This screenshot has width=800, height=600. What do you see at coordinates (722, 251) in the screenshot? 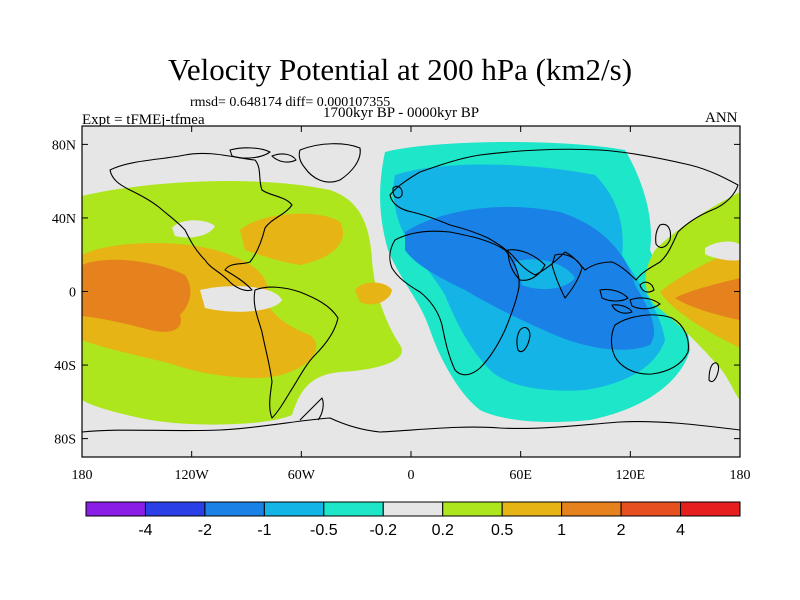
I see `contour-neutral-right` at bounding box center [722, 251].